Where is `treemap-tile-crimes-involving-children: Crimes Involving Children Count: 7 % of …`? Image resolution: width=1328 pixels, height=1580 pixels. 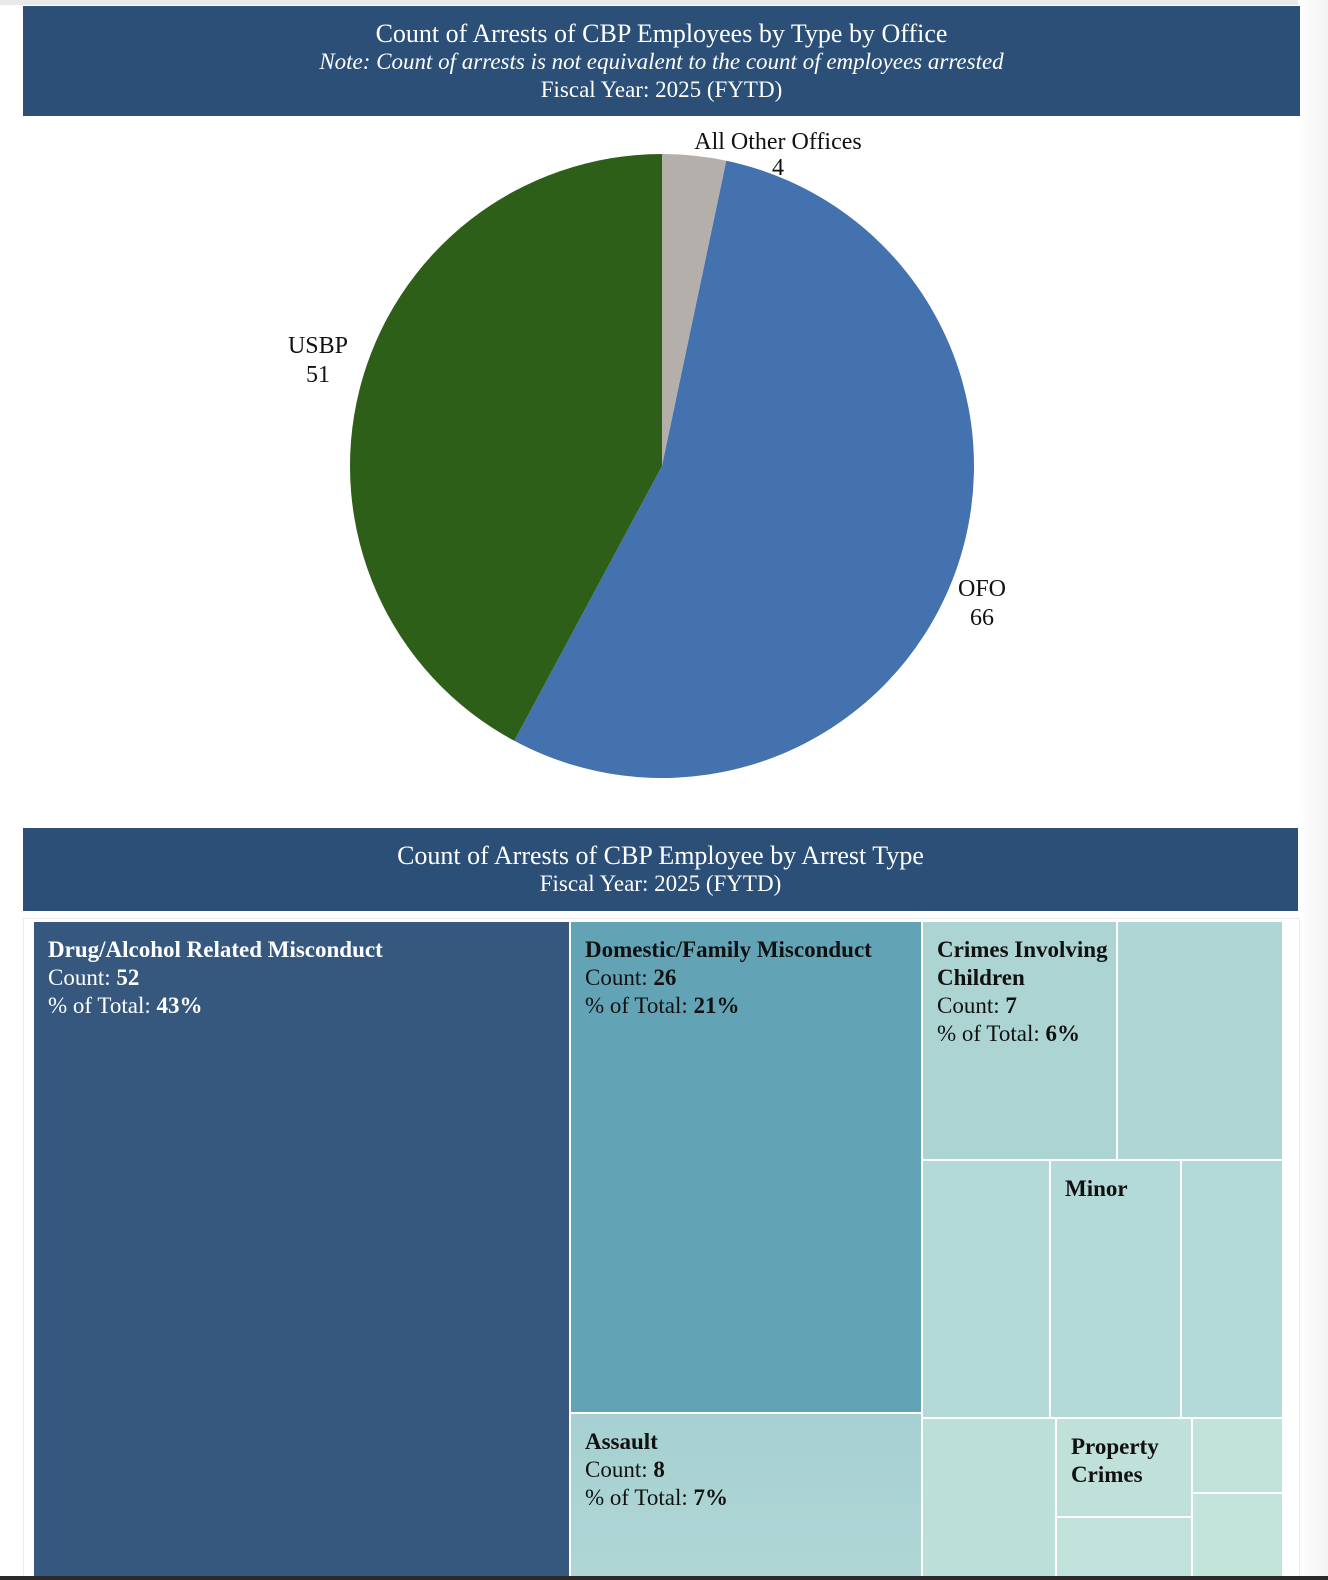
treemap-tile-crimes-involving-children: Crimes Involving Children Count: 7 % of … is located at coordinates (1019, 1040).